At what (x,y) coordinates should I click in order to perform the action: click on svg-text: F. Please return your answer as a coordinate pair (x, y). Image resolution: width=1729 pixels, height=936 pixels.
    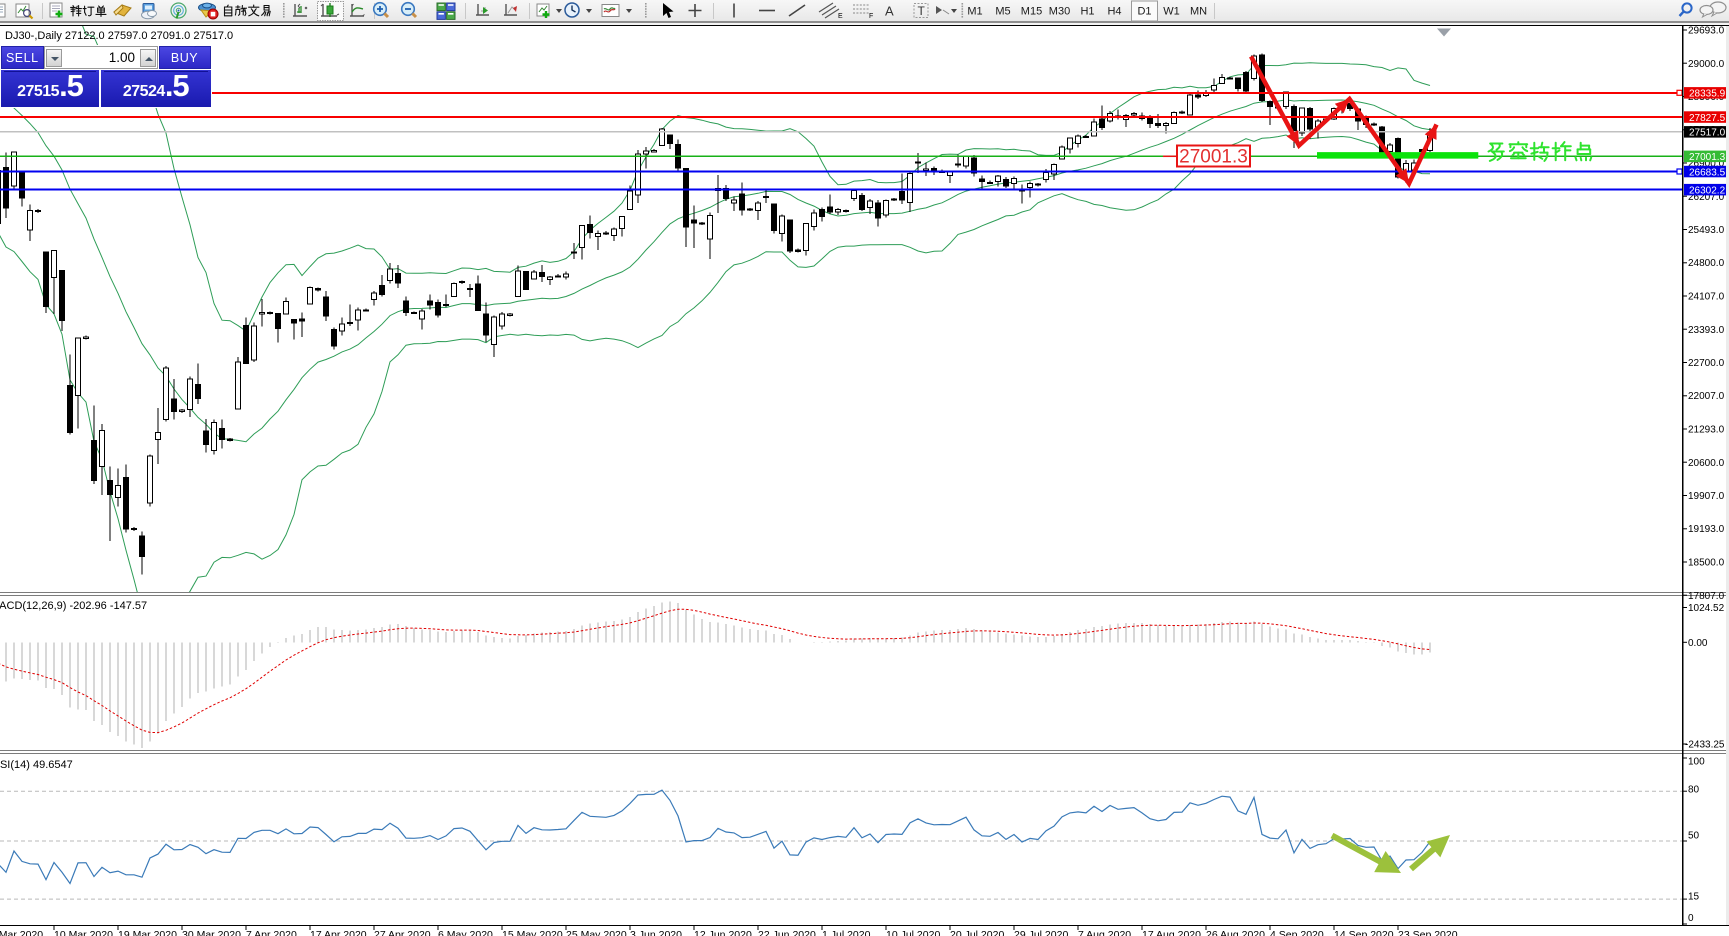
    Looking at the image, I should click on (871, 16).